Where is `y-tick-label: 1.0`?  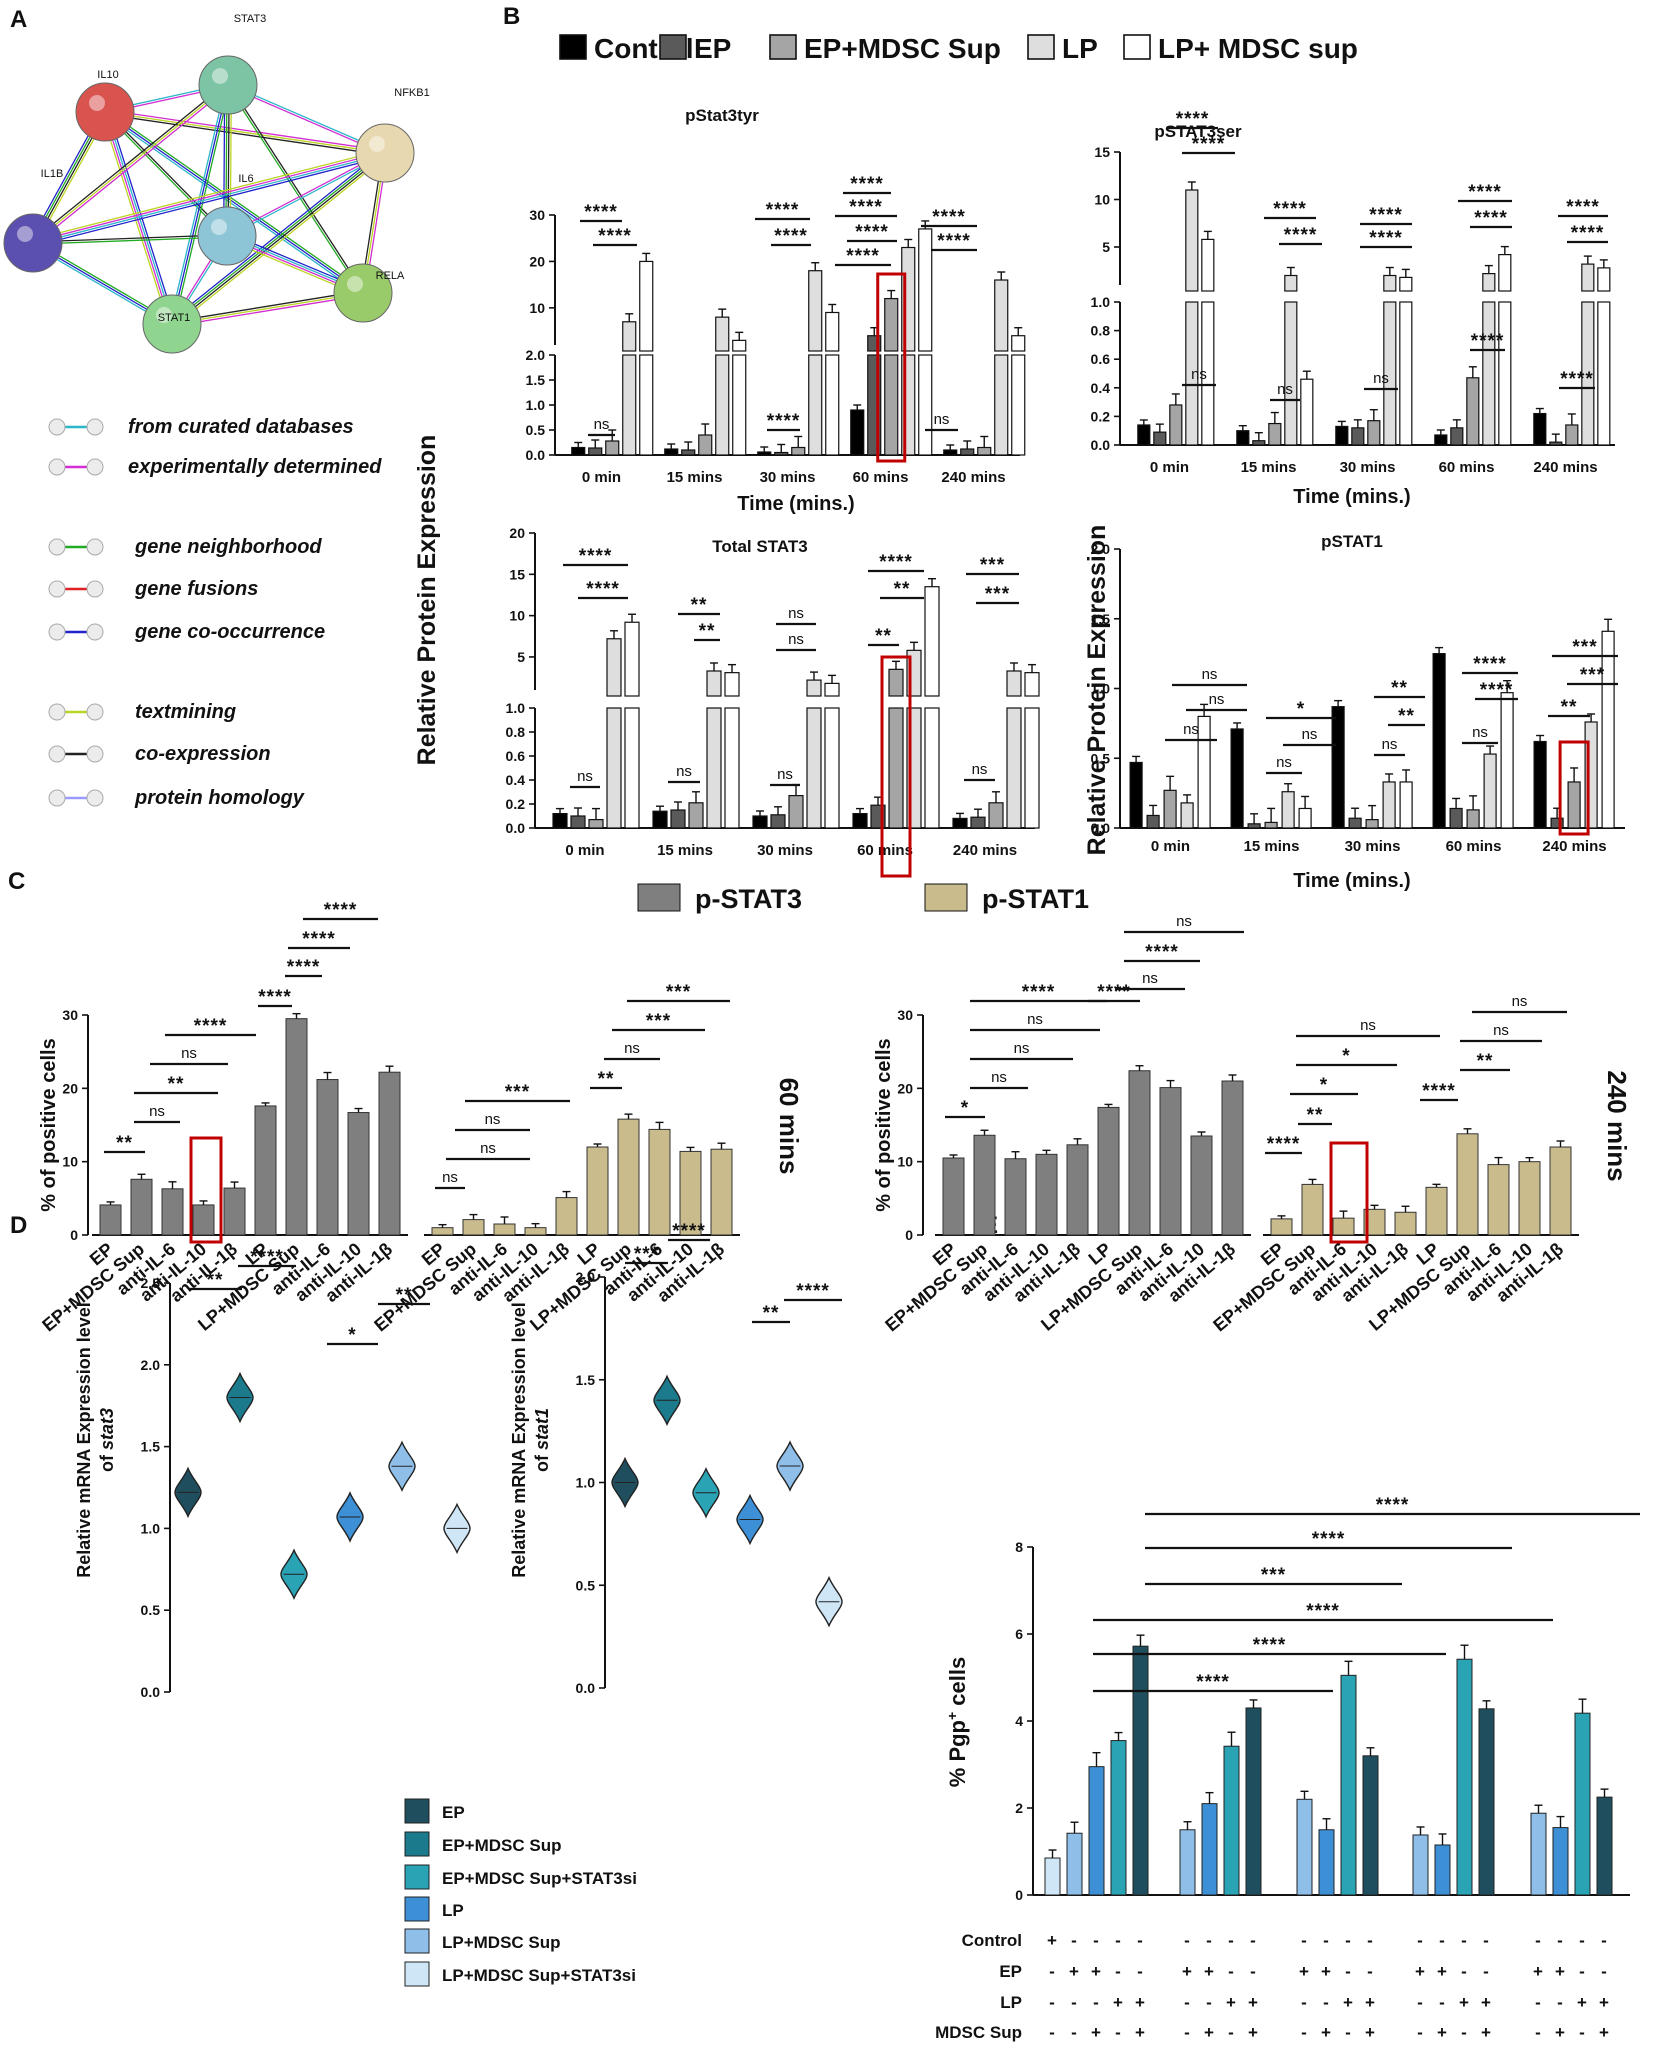 y-tick-label: 1.0 is located at coordinates (151, 1528).